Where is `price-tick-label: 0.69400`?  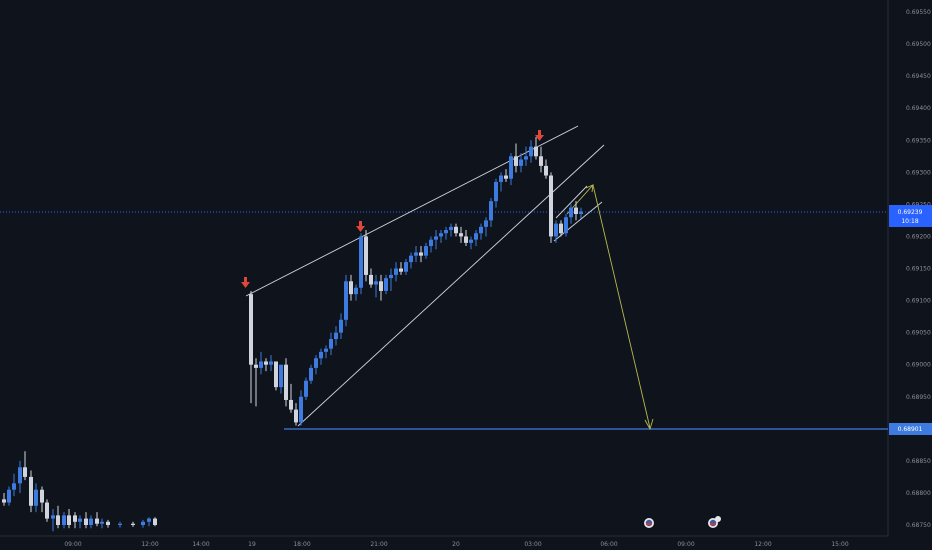 price-tick-label: 0.69400 is located at coordinates (918, 108).